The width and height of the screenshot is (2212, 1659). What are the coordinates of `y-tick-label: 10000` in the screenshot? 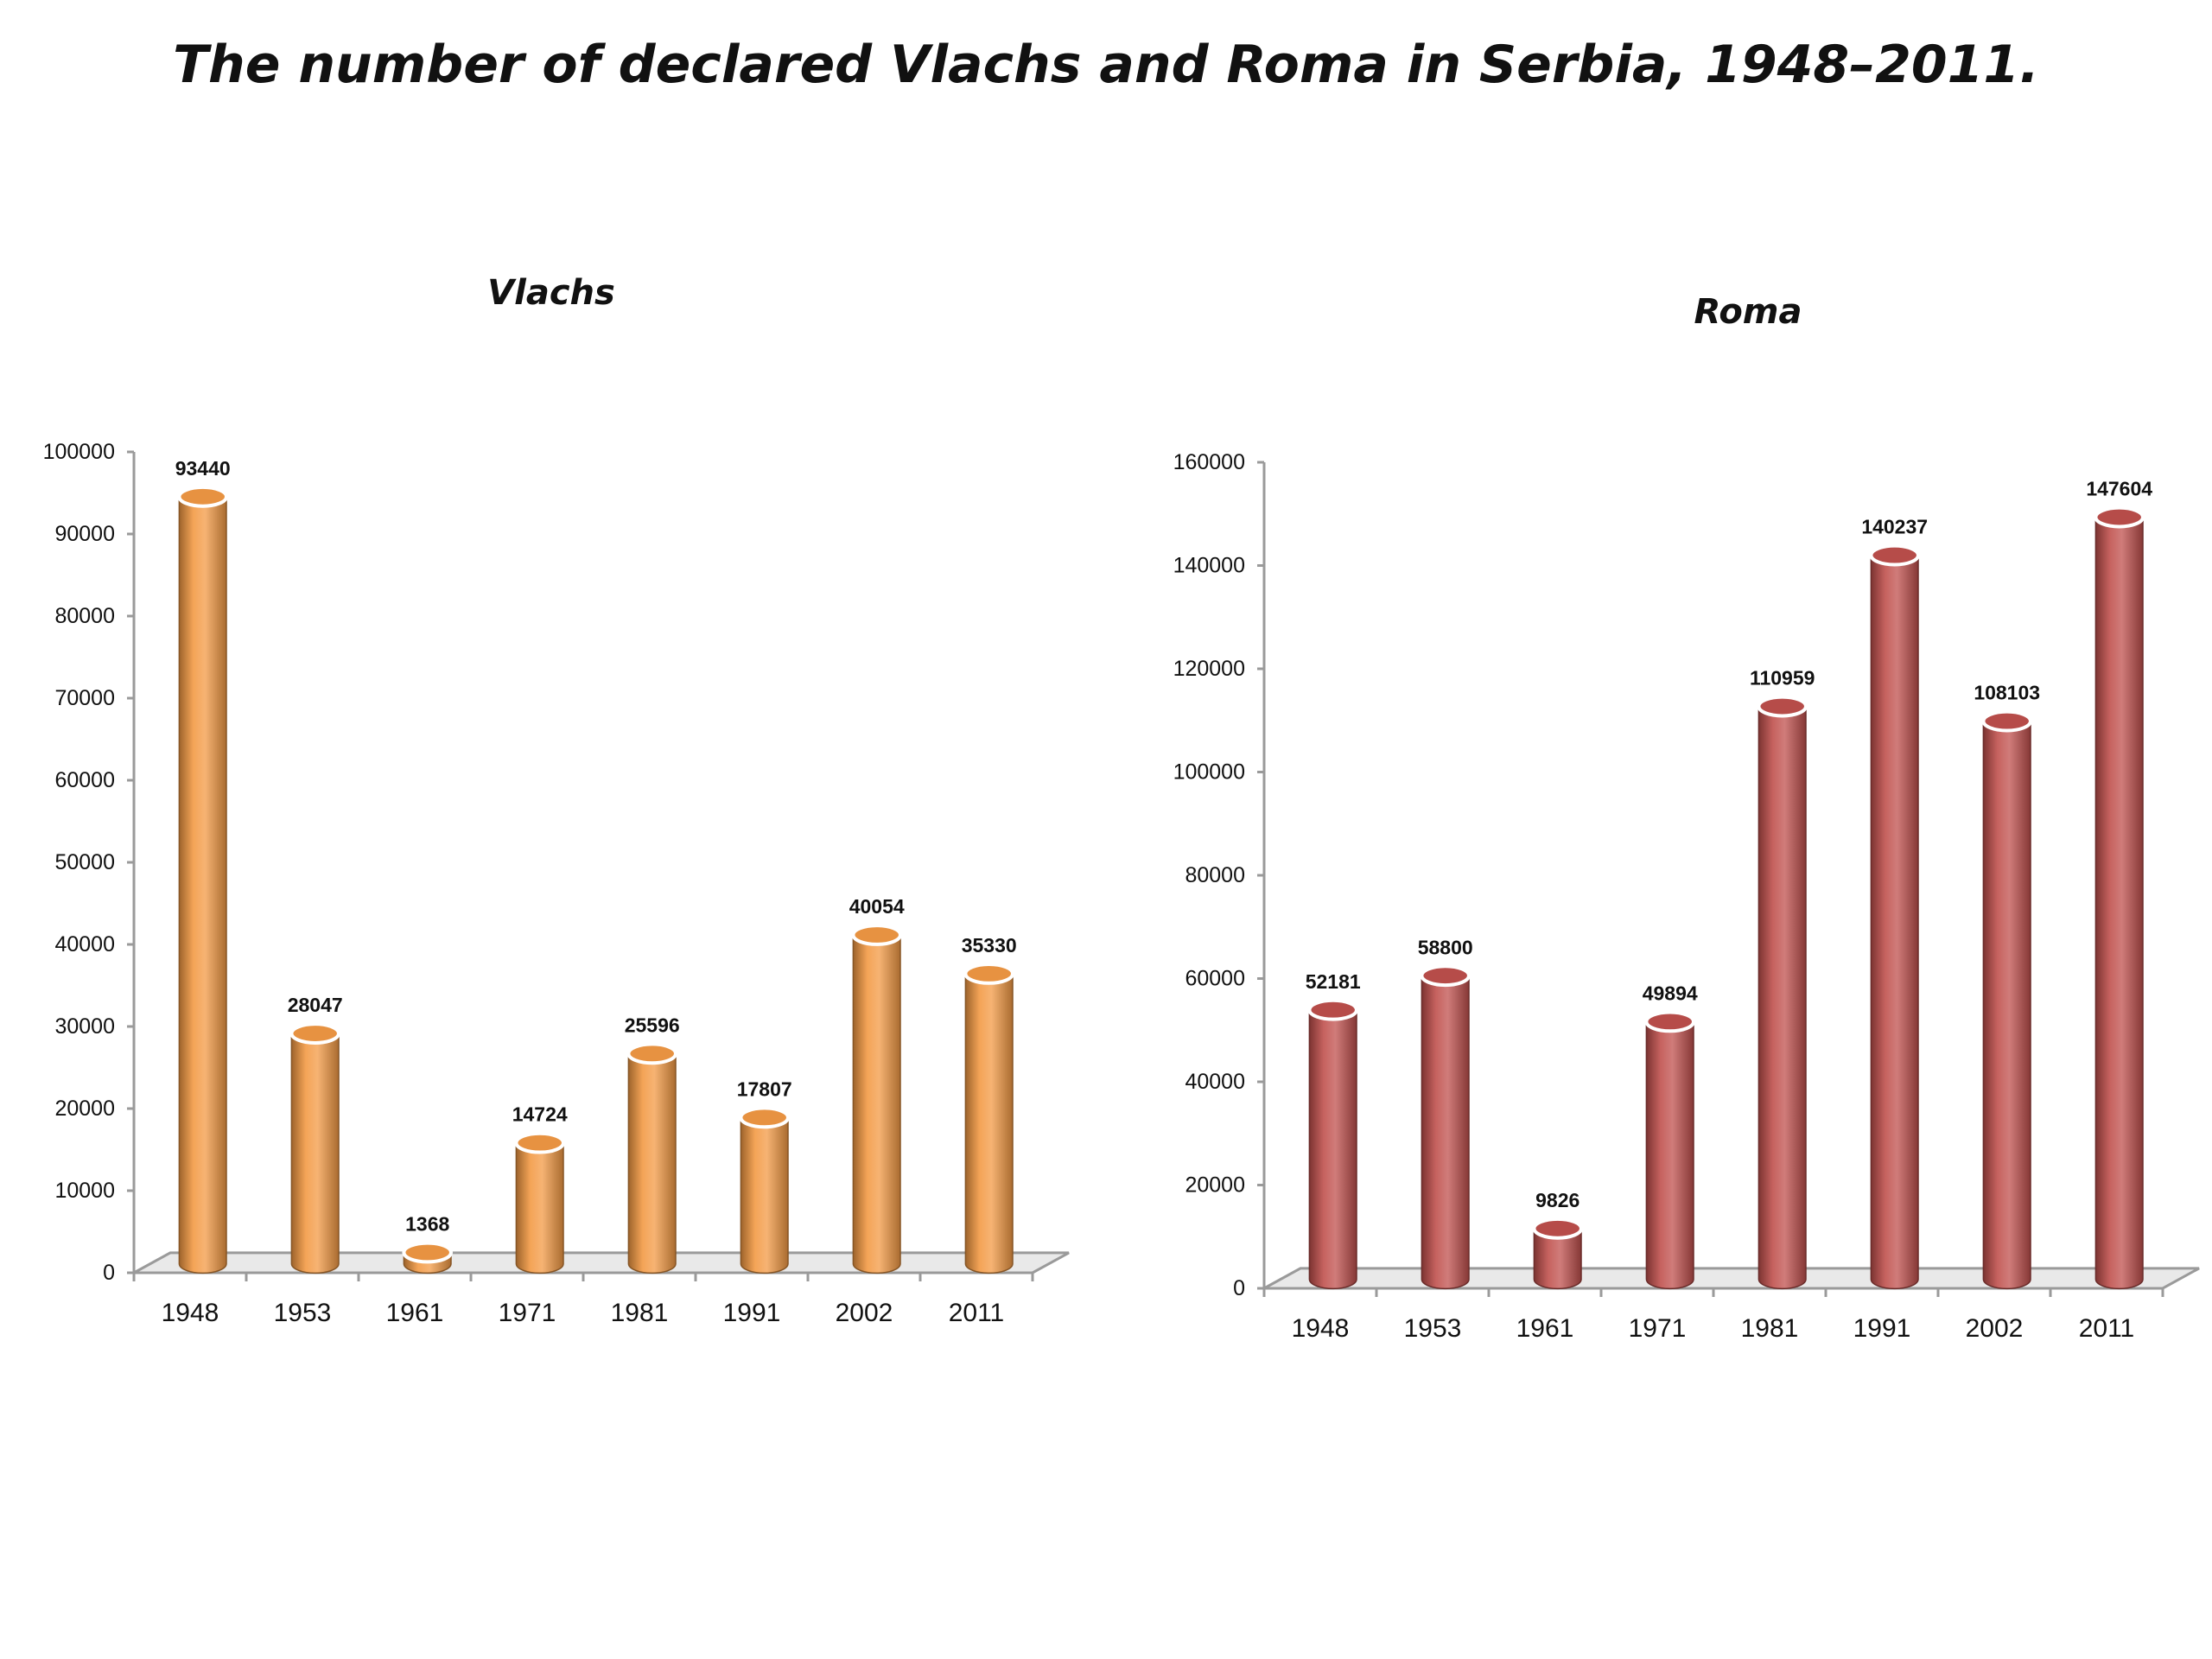 It's located at (84, 1191).